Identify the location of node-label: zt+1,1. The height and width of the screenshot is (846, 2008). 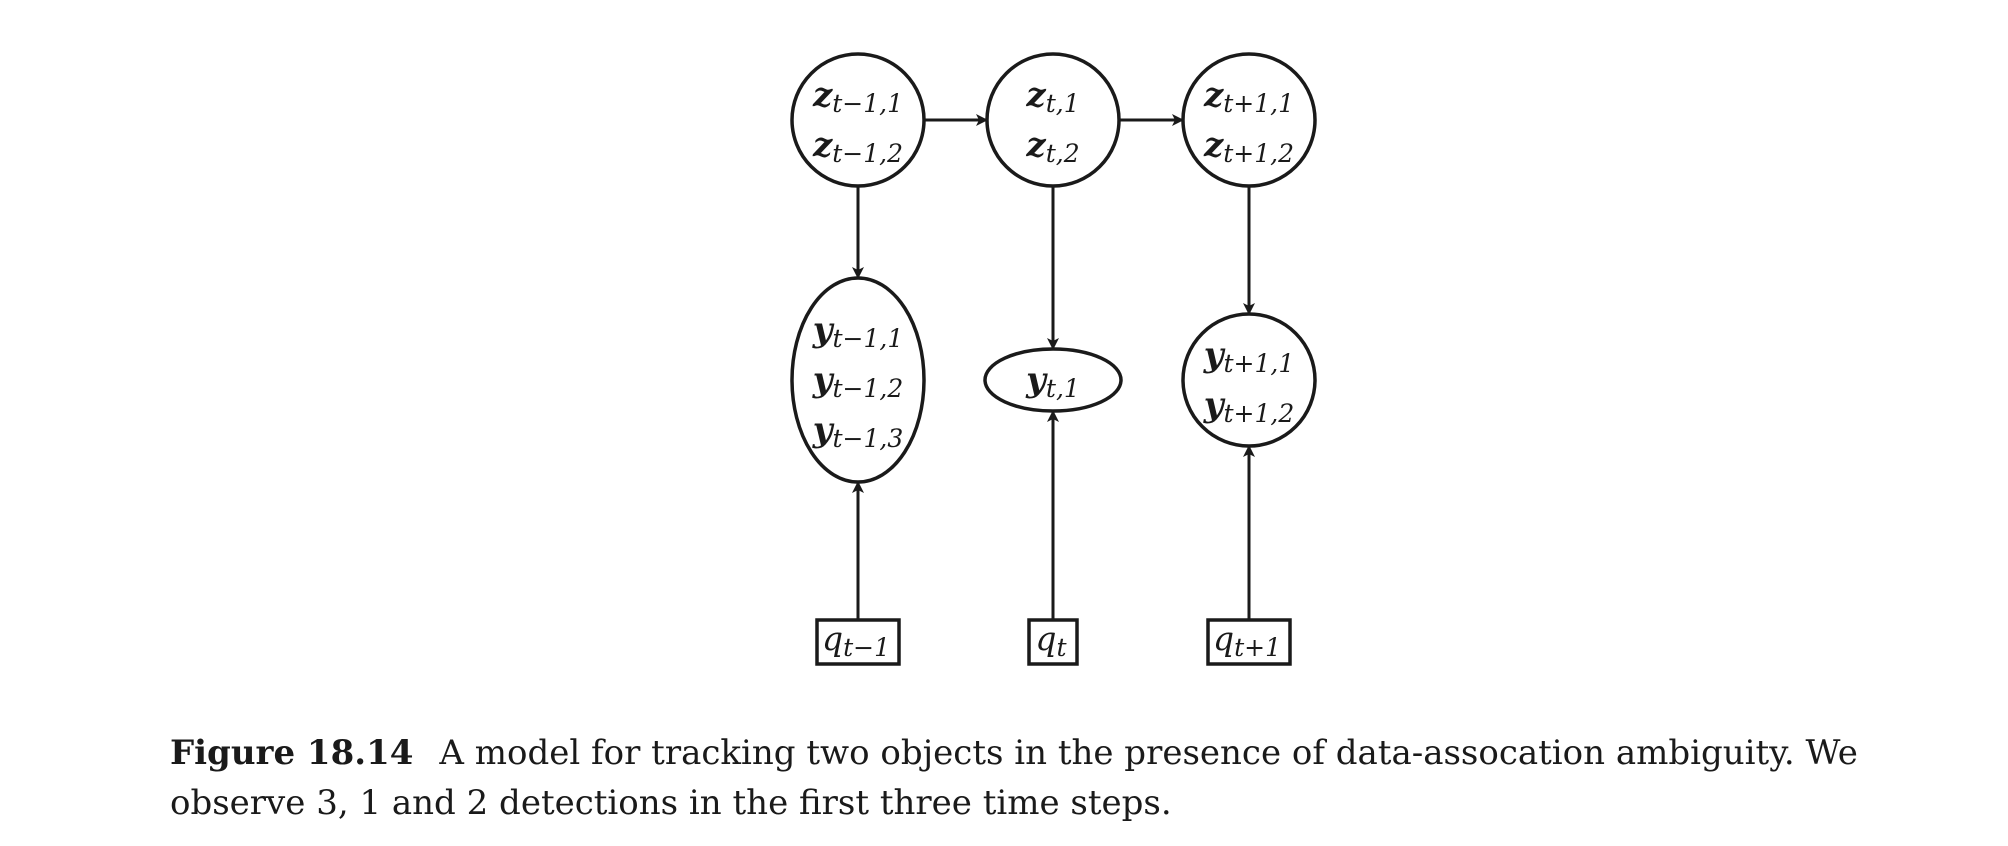
(1248, 96).